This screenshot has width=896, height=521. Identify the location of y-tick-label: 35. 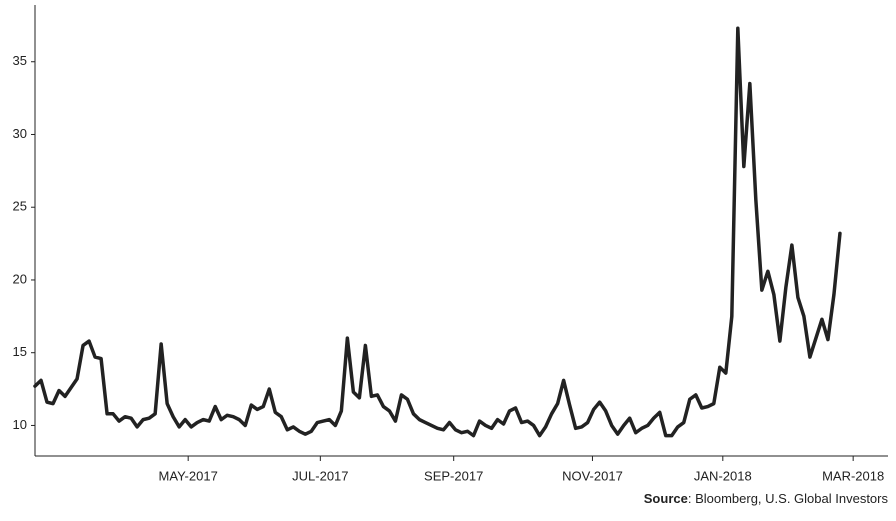
(20, 60).